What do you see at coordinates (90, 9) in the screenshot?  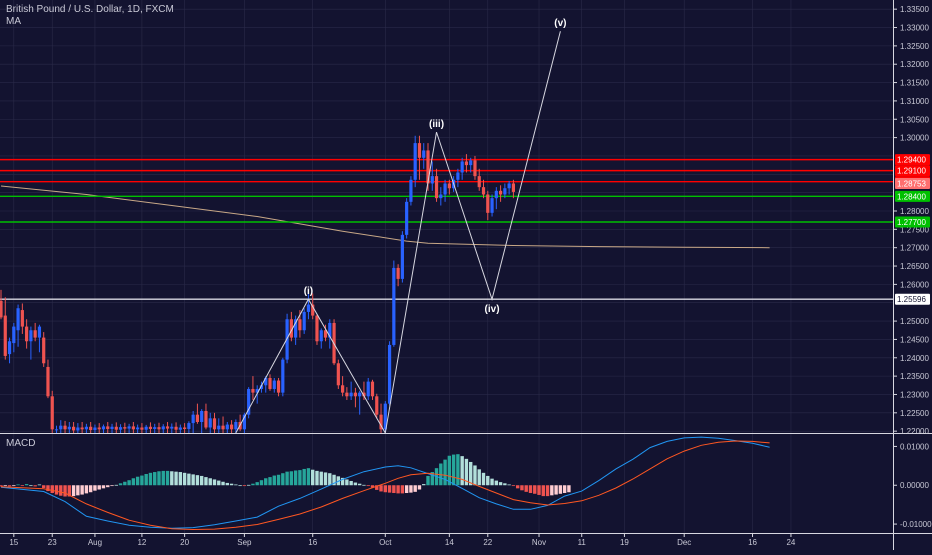 I see `symbol-title: British Pound / U.S. Dollar, 1D, FXCM` at bounding box center [90, 9].